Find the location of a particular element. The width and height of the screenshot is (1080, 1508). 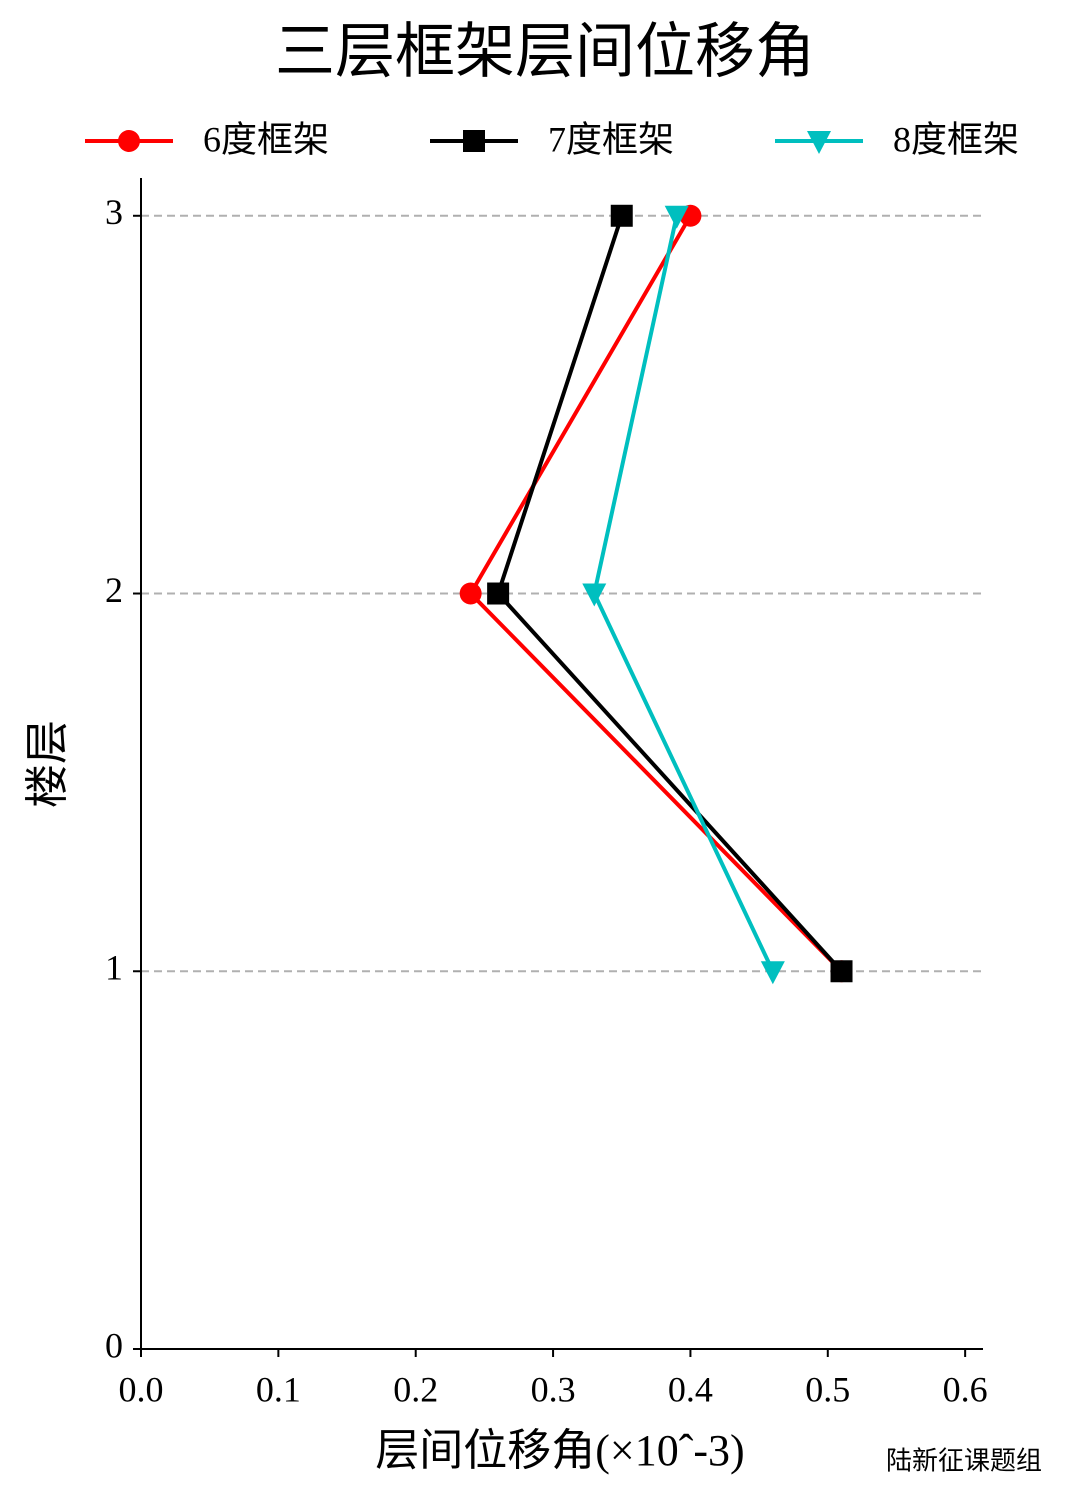

y-tick-label: 0 is located at coordinates (114, 1345).